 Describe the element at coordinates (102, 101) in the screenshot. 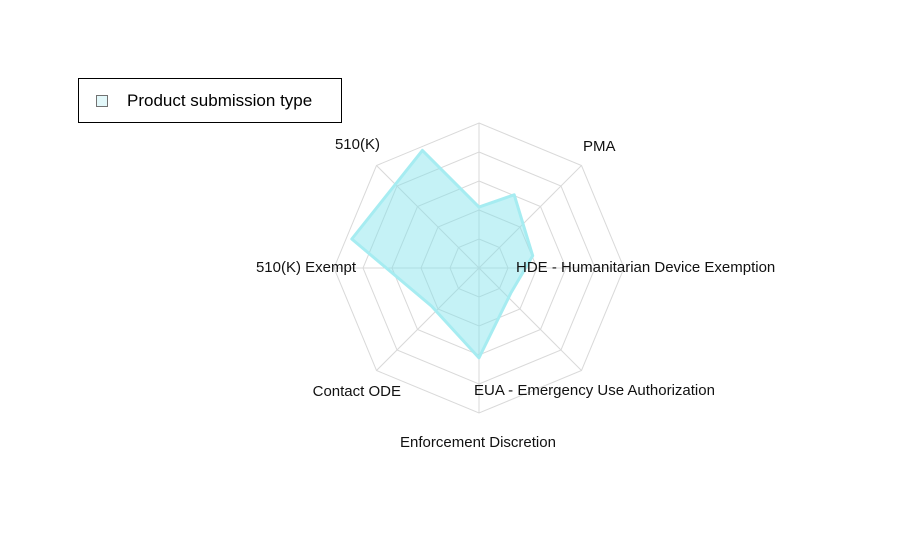

I see `legend-swatch` at that location.